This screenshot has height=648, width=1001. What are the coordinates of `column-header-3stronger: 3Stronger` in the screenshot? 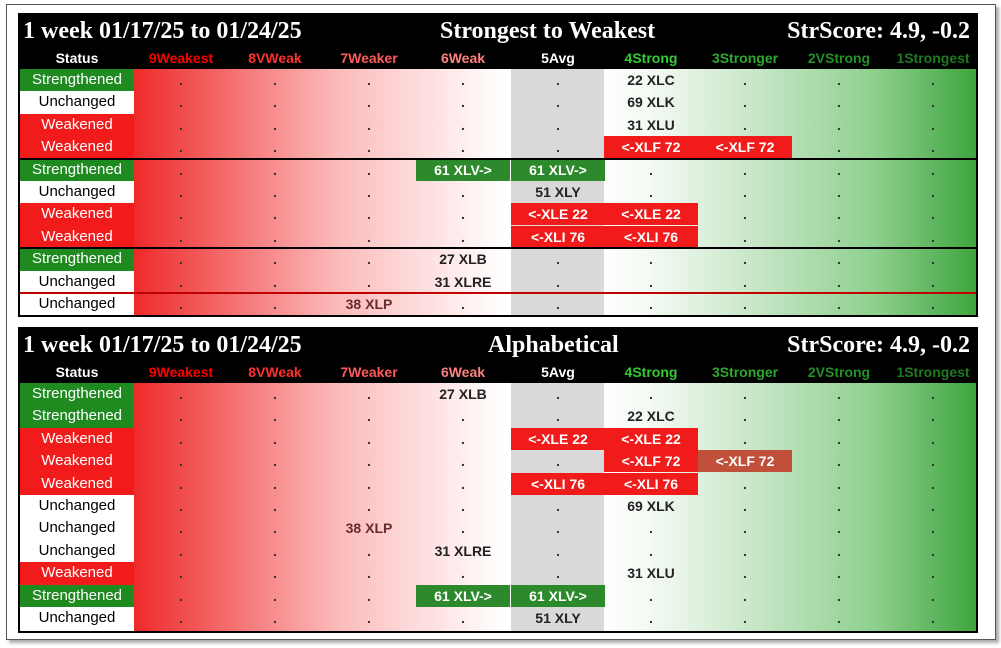 It's located at (745, 372).